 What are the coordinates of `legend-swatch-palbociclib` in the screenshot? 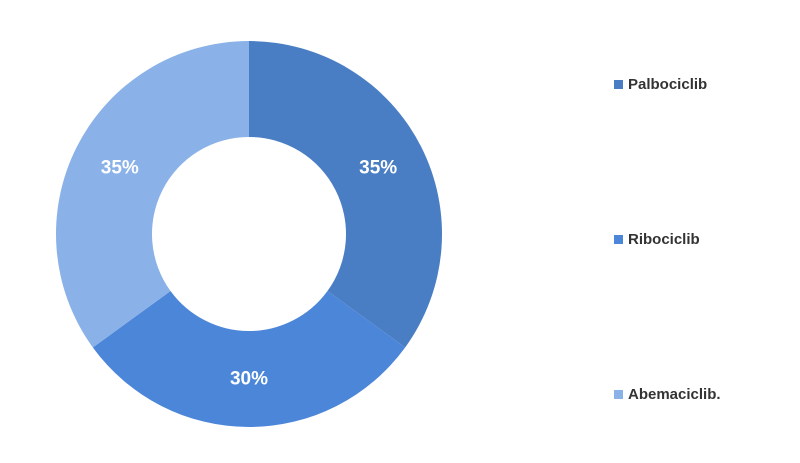 It's located at (618, 84).